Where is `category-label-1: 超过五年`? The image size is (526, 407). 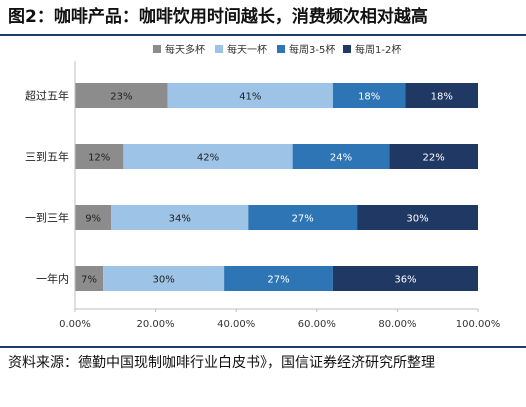
category-label-1: 超过五年 is located at coordinates (47, 96).